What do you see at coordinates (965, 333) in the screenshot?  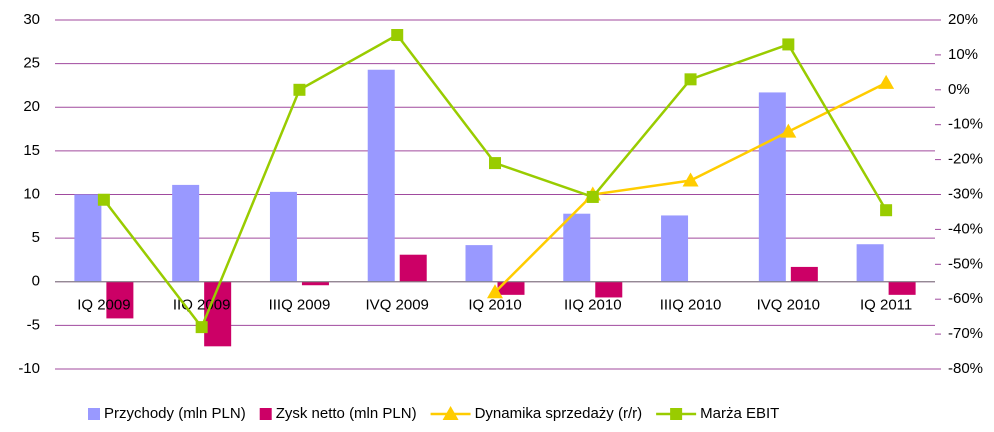 I see `y2-tick-label: -70%` at bounding box center [965, 333].